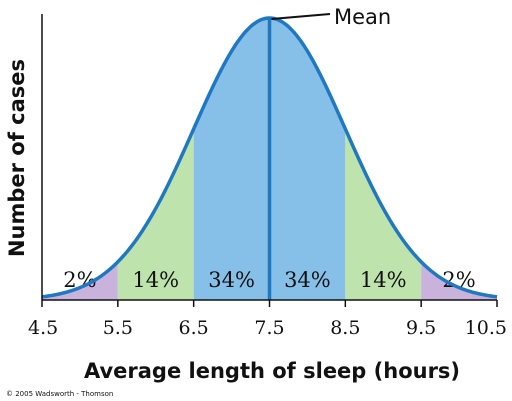 Image resolution: width=512 pixels, height=401 pixels. What do you see at coordinates (486, 328) in the screenshot?
I see `x-tick-label-7: 10.5` at bounding box center [486, 328].